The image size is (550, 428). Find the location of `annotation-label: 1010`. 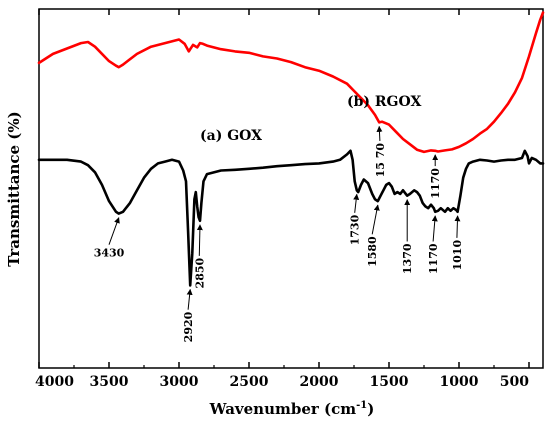

annotation-label: 1010 is located at coordinates (457, 255).